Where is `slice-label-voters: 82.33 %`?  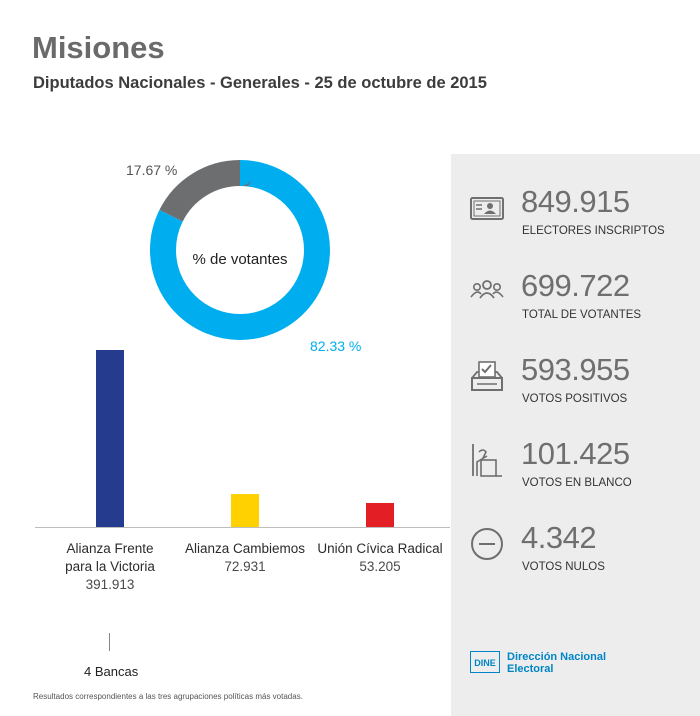
slice-label-voters: 82.33 % is located at coordinates (336, 346).